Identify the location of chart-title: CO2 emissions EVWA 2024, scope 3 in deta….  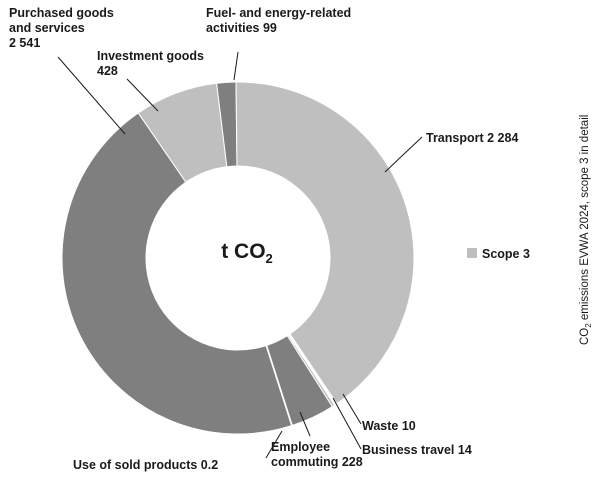
(586, 230).